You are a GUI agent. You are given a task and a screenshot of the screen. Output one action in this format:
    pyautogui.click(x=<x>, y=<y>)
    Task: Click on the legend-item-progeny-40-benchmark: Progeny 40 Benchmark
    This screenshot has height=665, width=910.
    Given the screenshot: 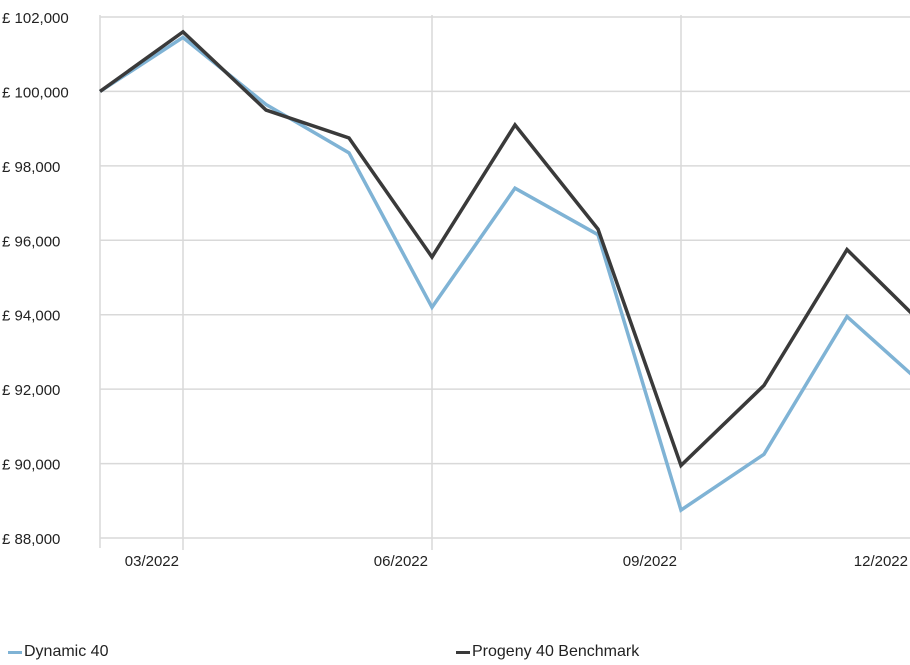 What is the action you would take?
    pyautogui.click(x=547, y=652)
    